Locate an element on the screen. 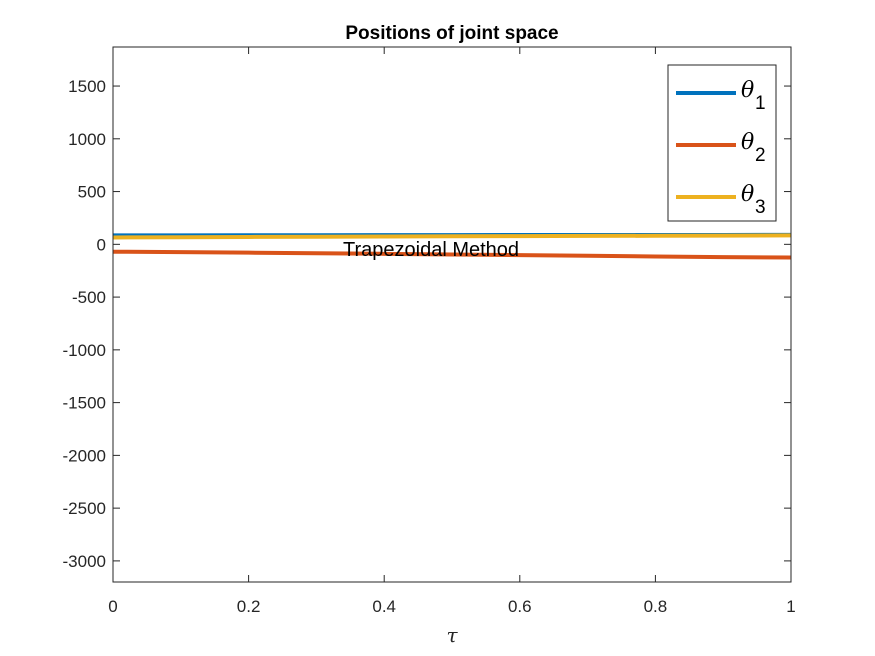 Image resolution: width=875 pixels, height=656 pixels. x-tick-label: 0.6 is located at coordinates (520, 606).